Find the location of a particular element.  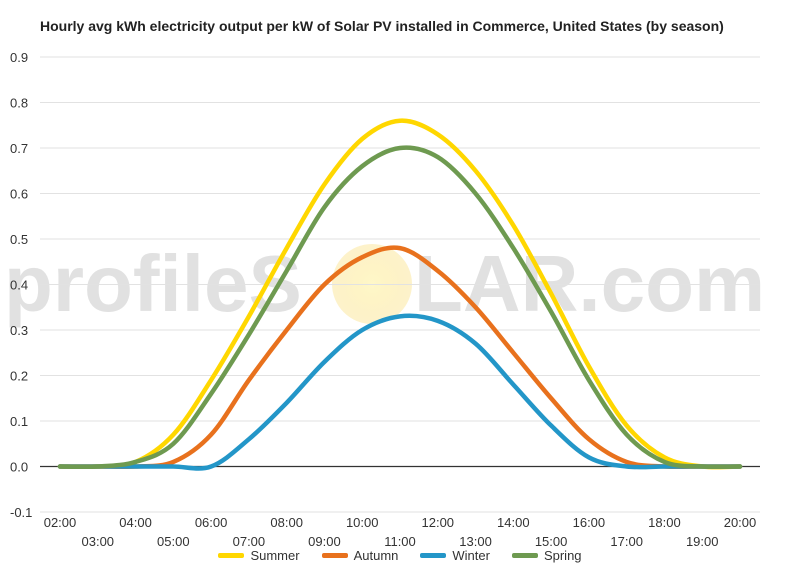

x-tick-label: 07:00 is located at coordinates (249, 541).